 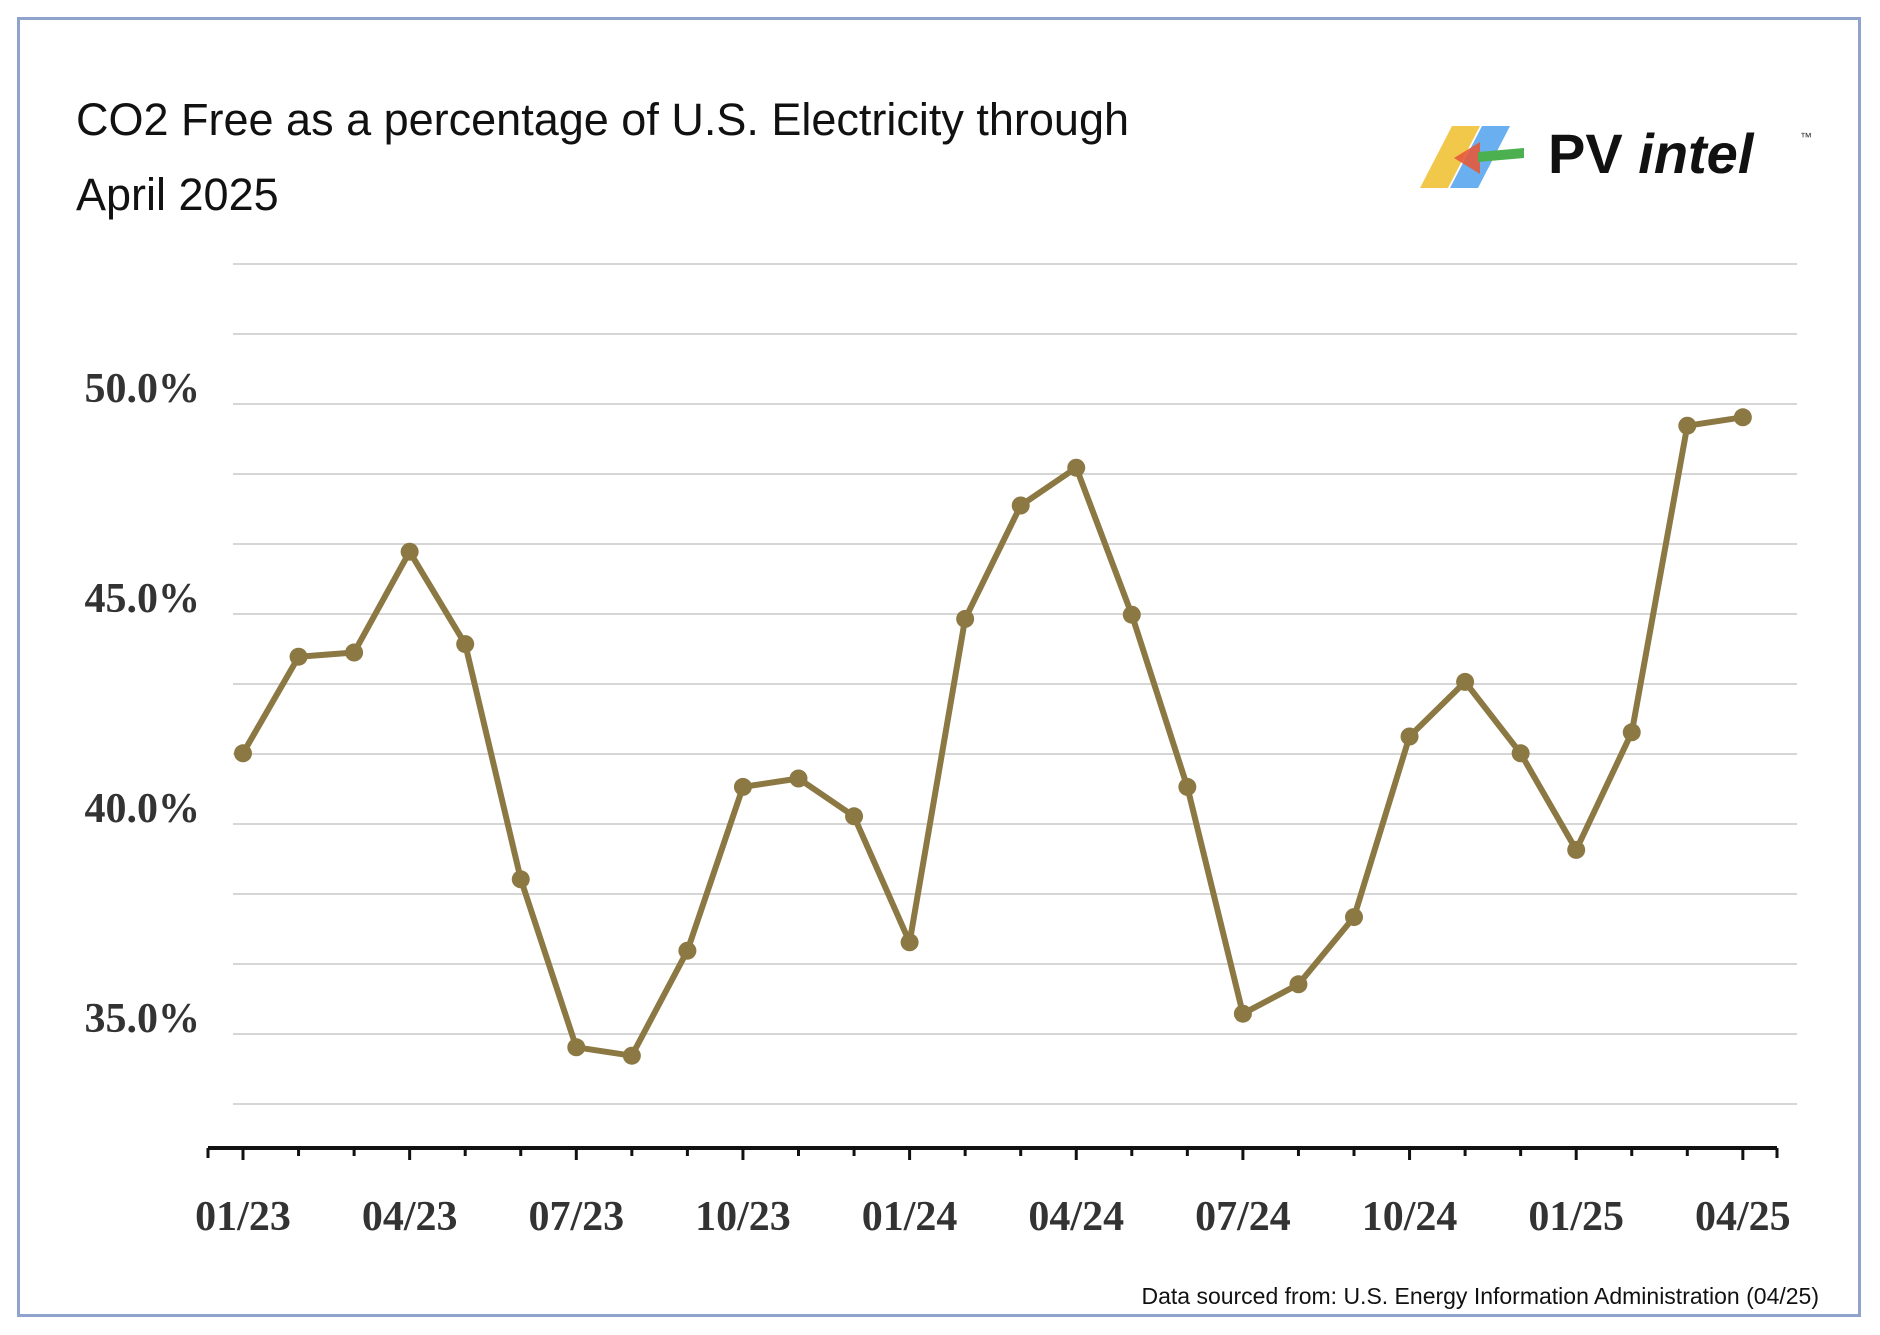 I want to click on x-tick-label: 04/25, so click(x=1743, y=1217).